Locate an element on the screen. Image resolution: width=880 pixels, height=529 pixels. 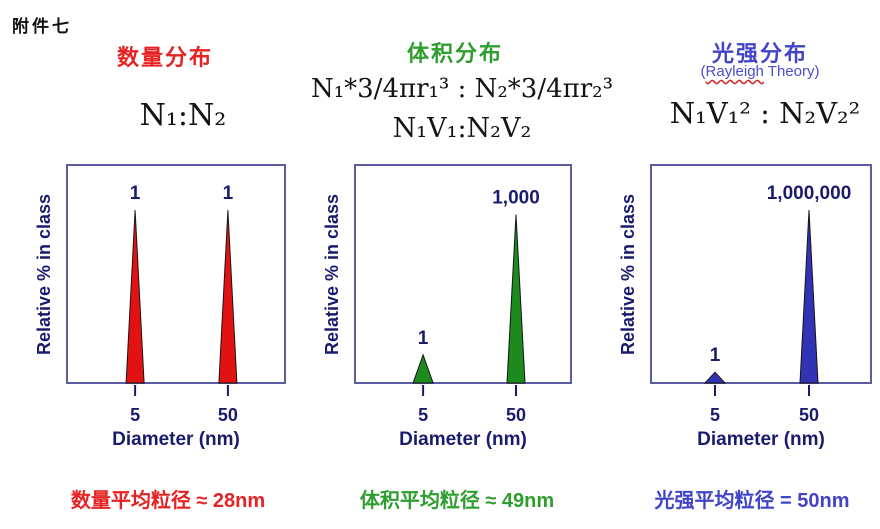
y-axis-label-volume: Relative % in class is located at coordinates (332, 274).